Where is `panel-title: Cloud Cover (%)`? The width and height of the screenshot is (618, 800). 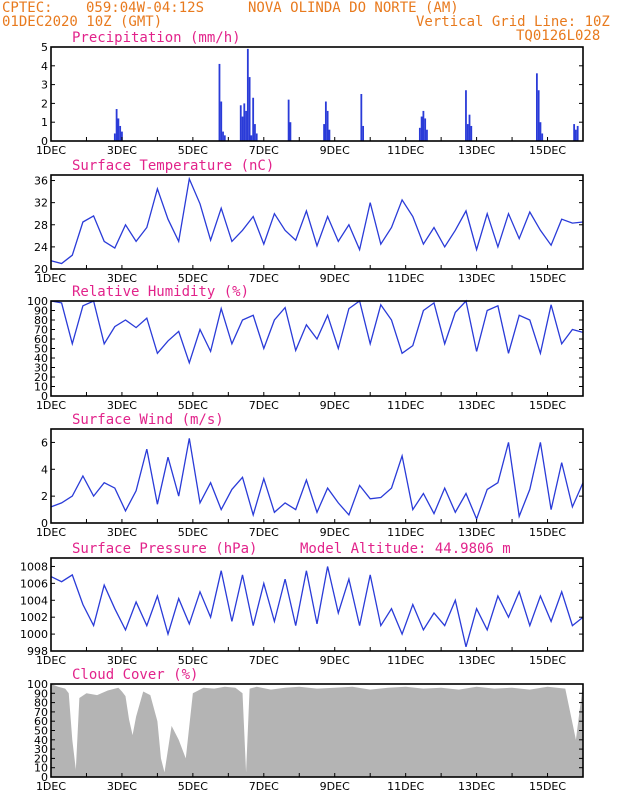 panel-title: Cloud Cover (%) is located at coordinates (135, 675).